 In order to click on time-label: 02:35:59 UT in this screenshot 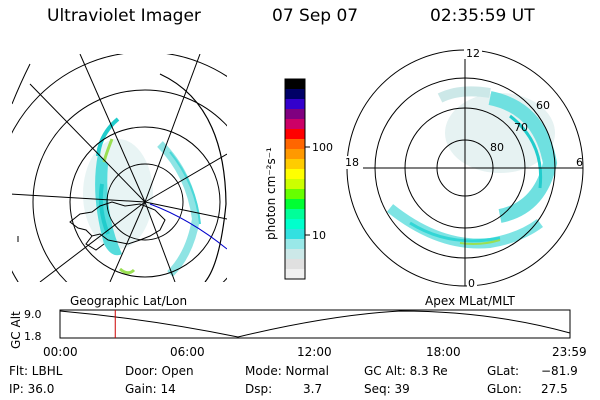, I will do `click(482, 16)`.